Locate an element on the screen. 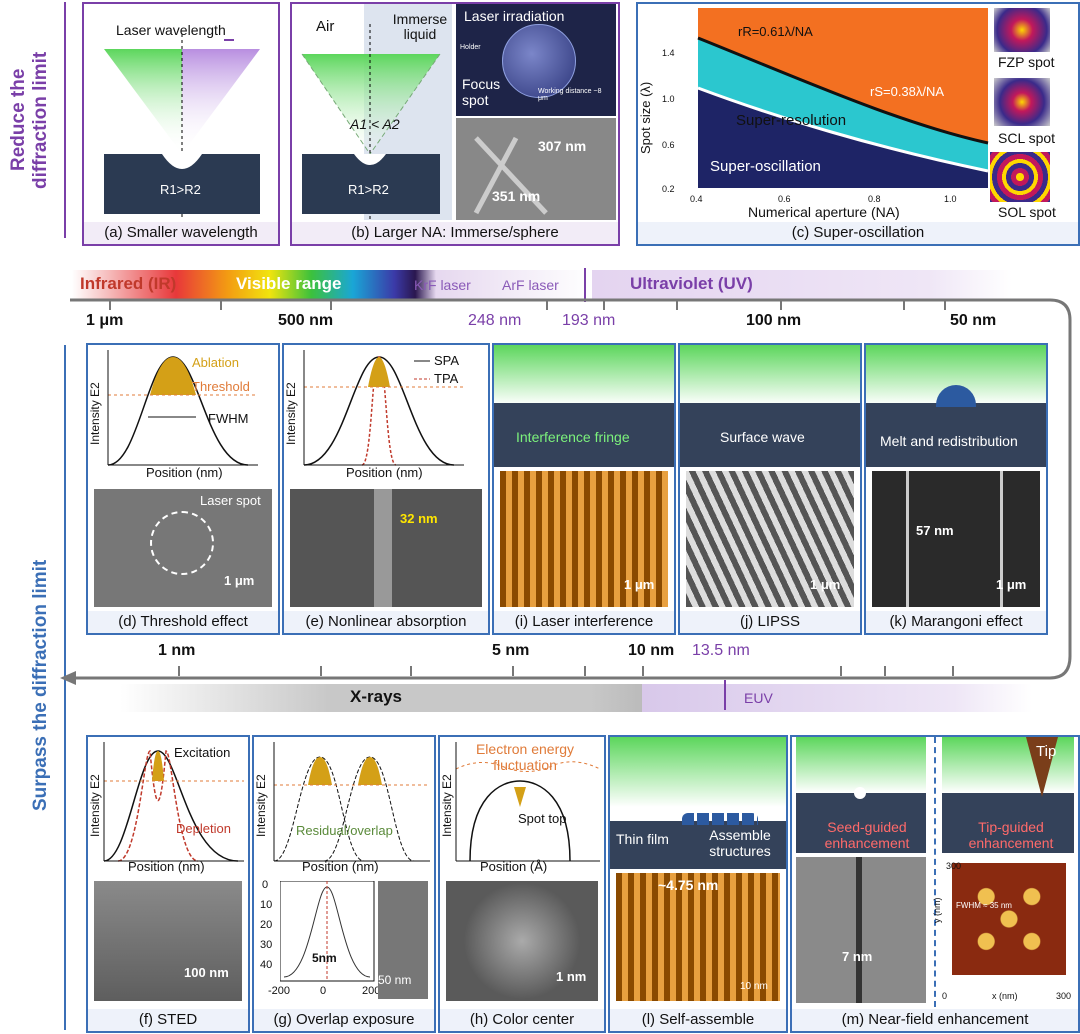 This screenshot has width=1080, height=1034. panel-c-superres: Super-resolution is located at coordinates (791, 120).